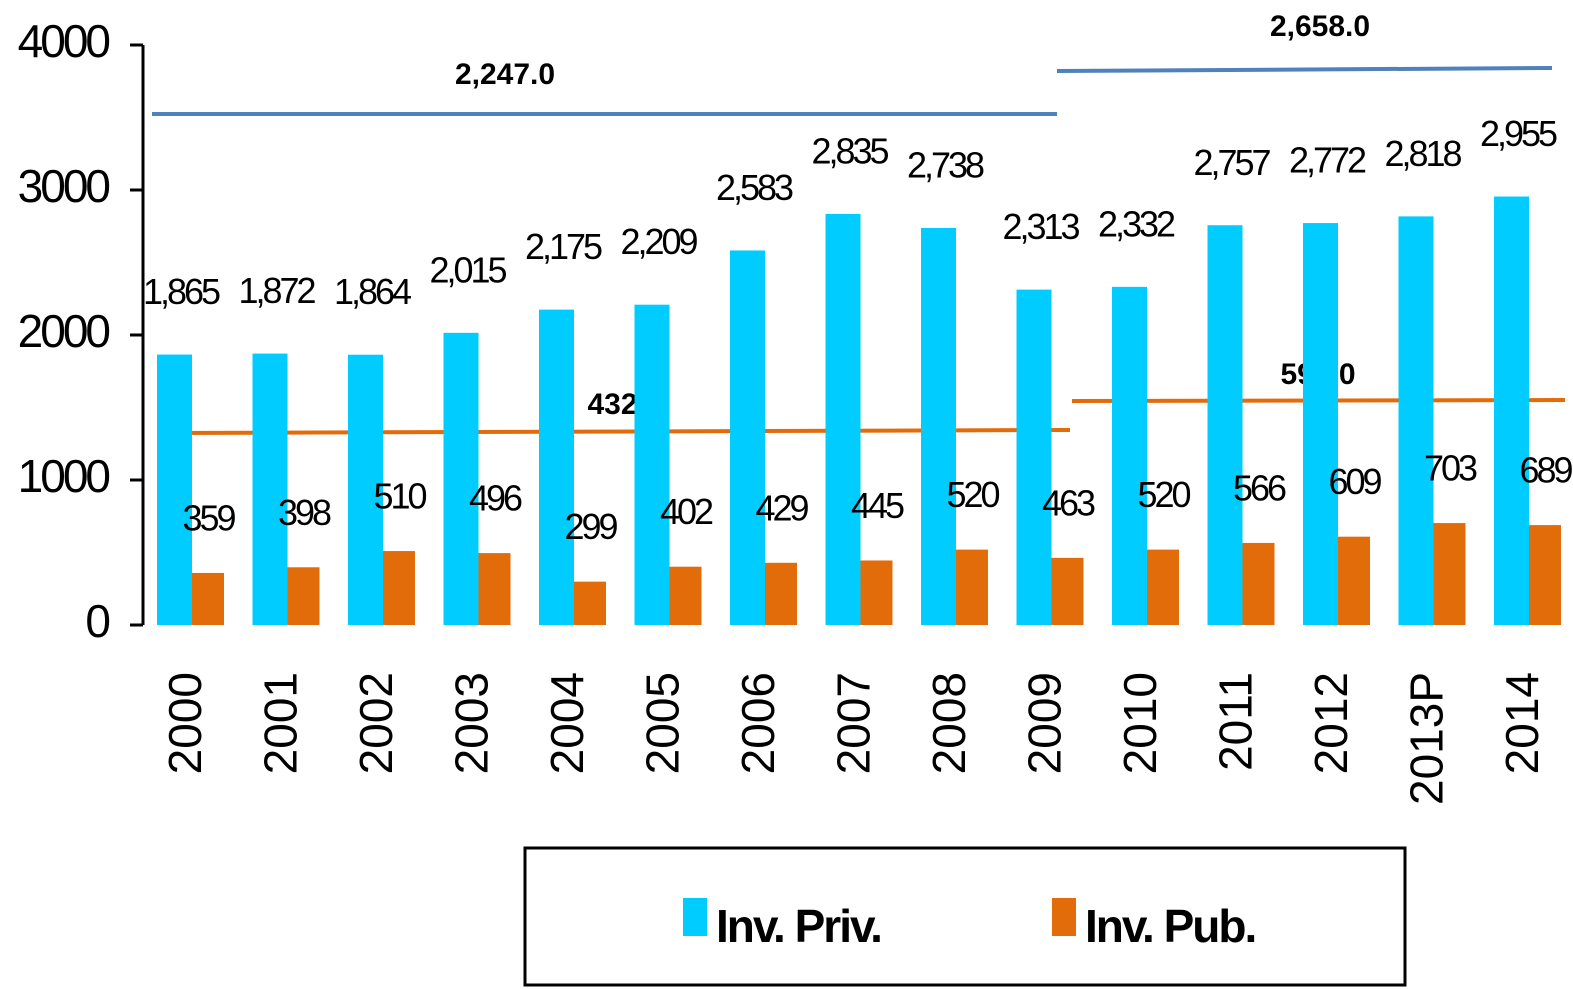  What do you see at coordinates (304, 512) in the screenshot?
I see `value-label: 398` at bounding box center [304, 512].